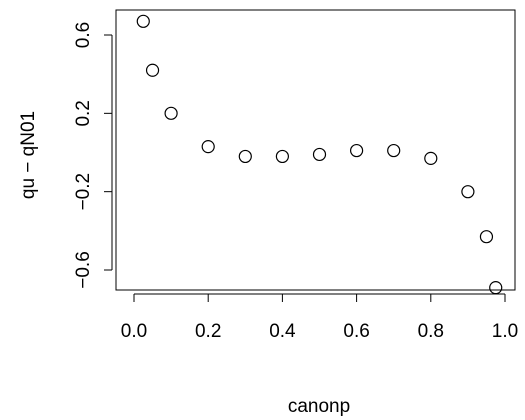 The height and width of the screenshot is (420, 525). Describe the element at coordinates (83, 35) in the screenshot. I see `y-tick-label: 0.6` at that location.